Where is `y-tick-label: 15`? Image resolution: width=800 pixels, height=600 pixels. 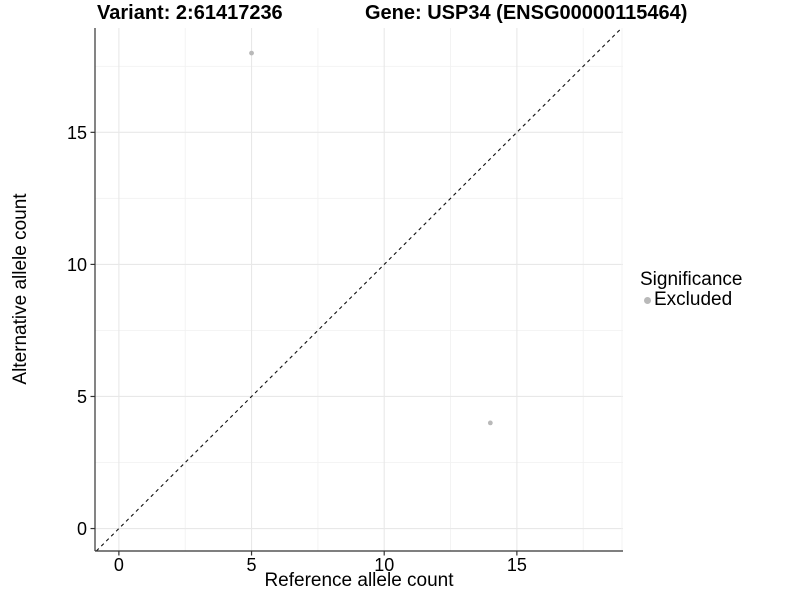
y-tick-label: 15 is located at coordinates (77, 133).